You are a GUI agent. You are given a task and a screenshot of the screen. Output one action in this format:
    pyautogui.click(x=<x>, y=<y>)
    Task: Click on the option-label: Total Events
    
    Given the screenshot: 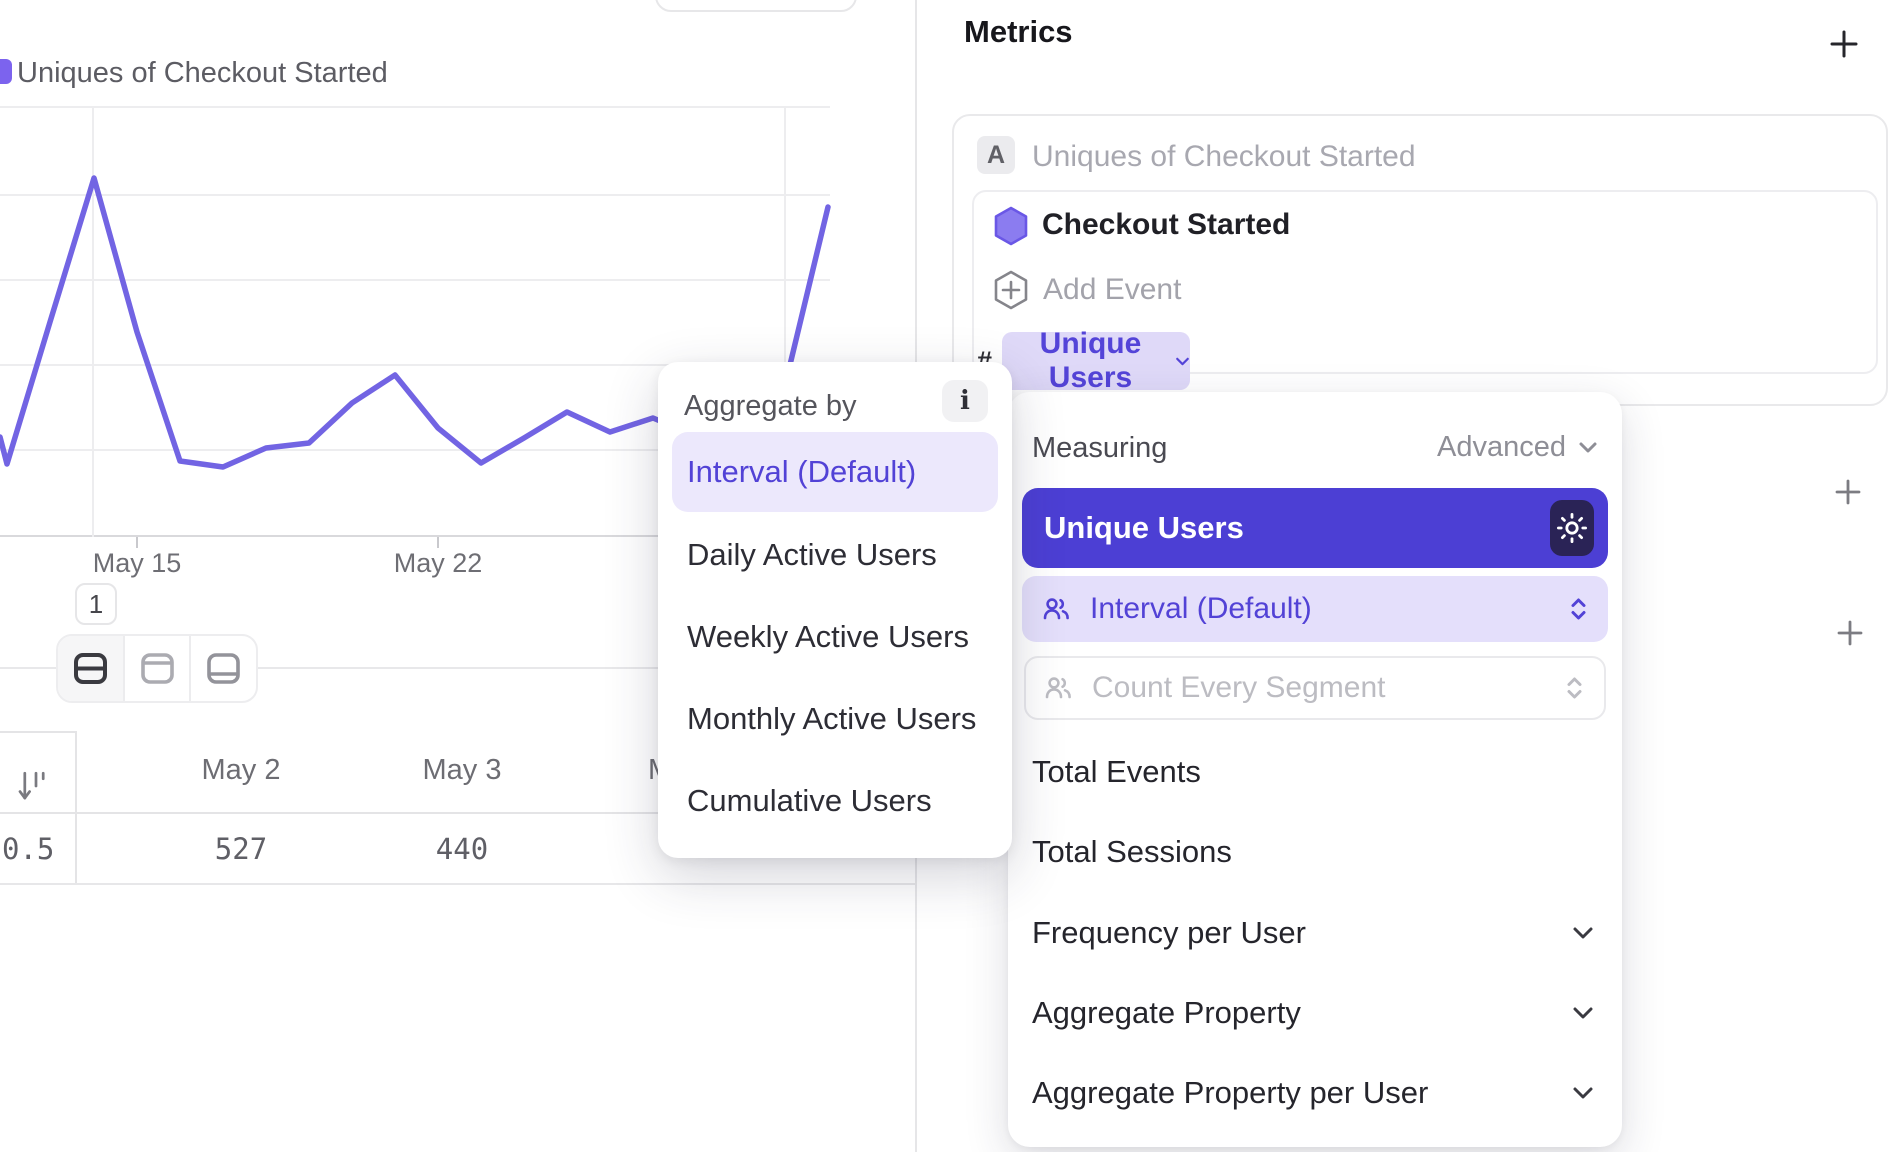 What is the action you would take?
    pyautogui.click(x=1116, y=771)
    